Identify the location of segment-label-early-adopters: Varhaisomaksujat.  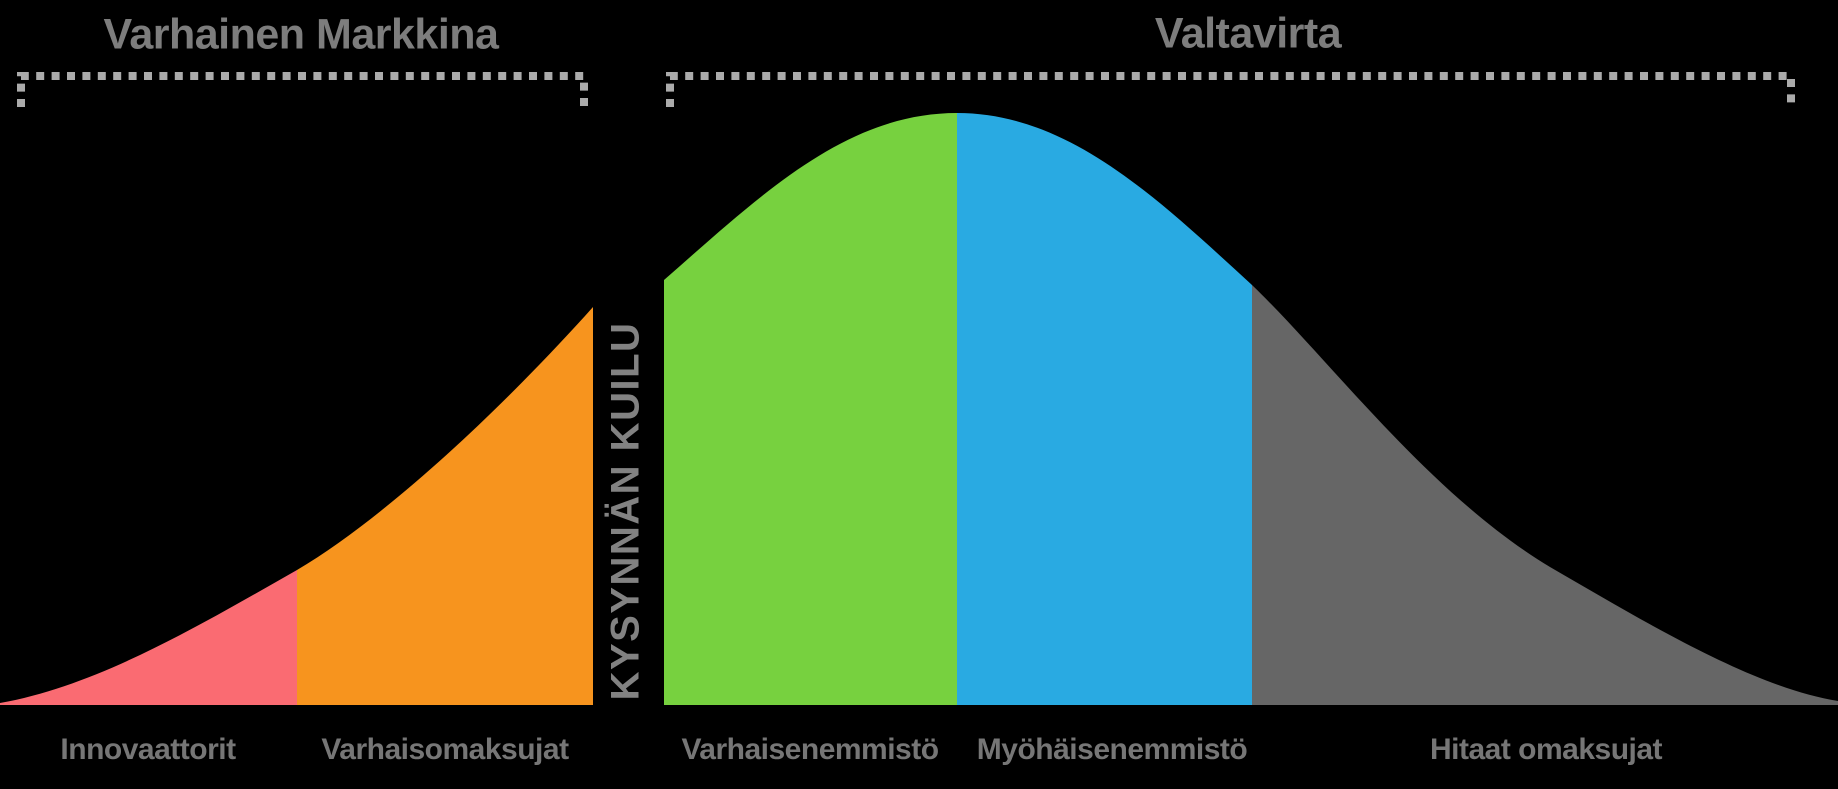
(445, 749).